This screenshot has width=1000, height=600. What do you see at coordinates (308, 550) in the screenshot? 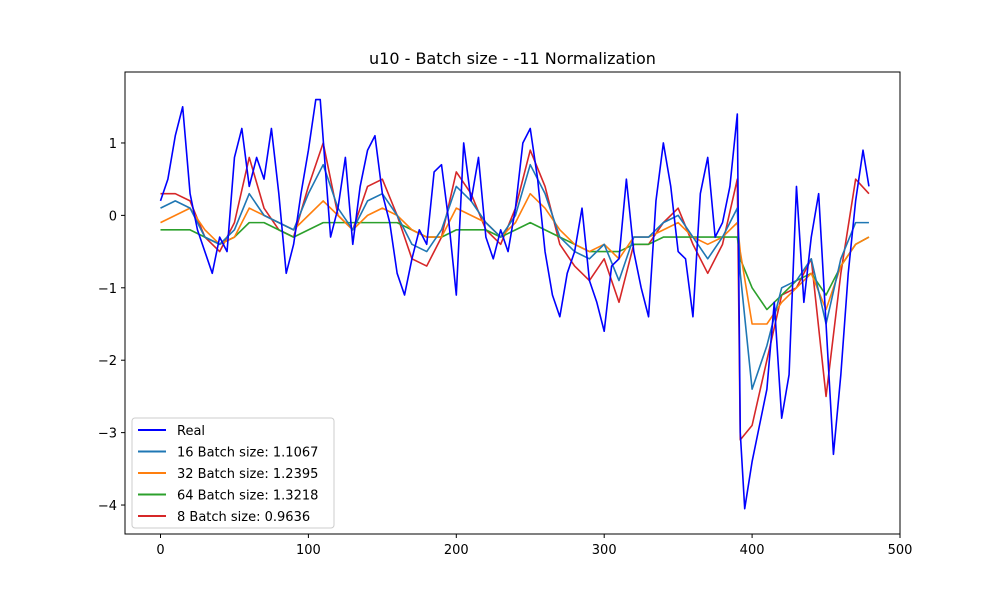
I see `x-tick-label-100: 100` at bounding box center [308, 550].